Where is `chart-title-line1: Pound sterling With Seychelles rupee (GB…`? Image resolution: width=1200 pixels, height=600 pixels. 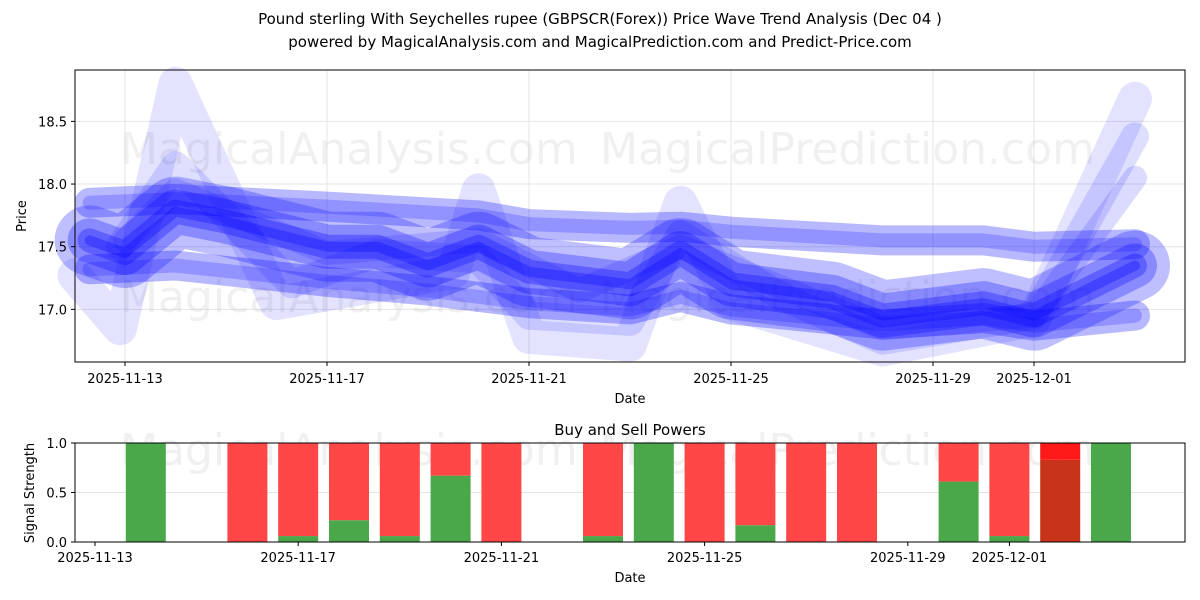 chart-title-line1: Pound sterling With Seychelles rupee (GB… is located at coordinates (600, 19).